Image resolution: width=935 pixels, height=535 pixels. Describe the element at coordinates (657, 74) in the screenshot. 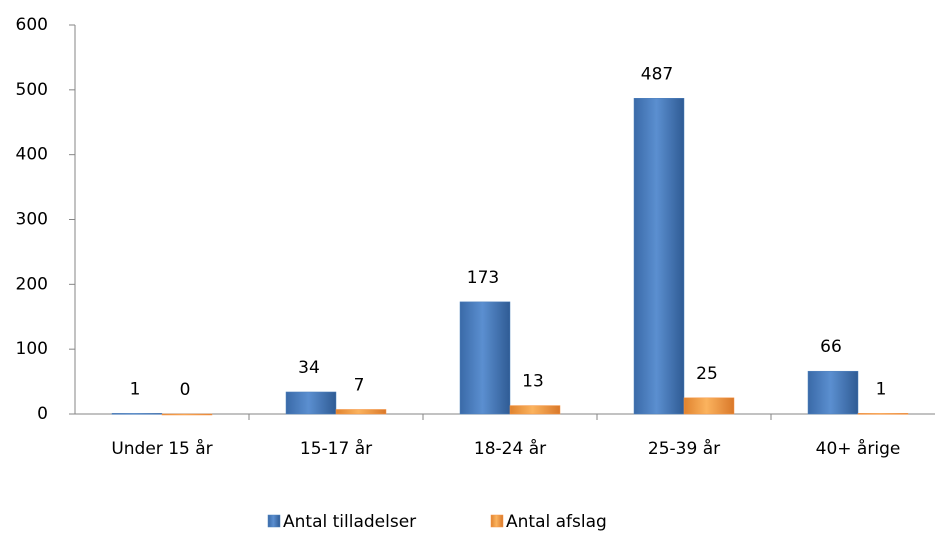

I see `value-label: 487` at that location.